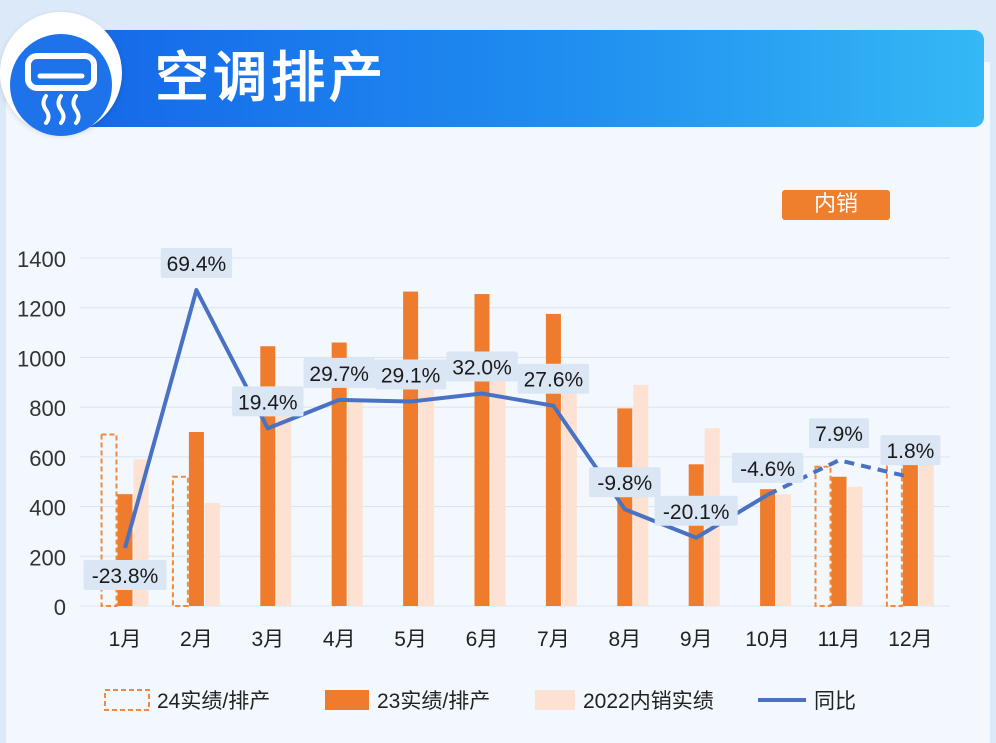 This screenshot has height=743, width=996. I want to click on x-tick-label: 5月, so click(410, 639).